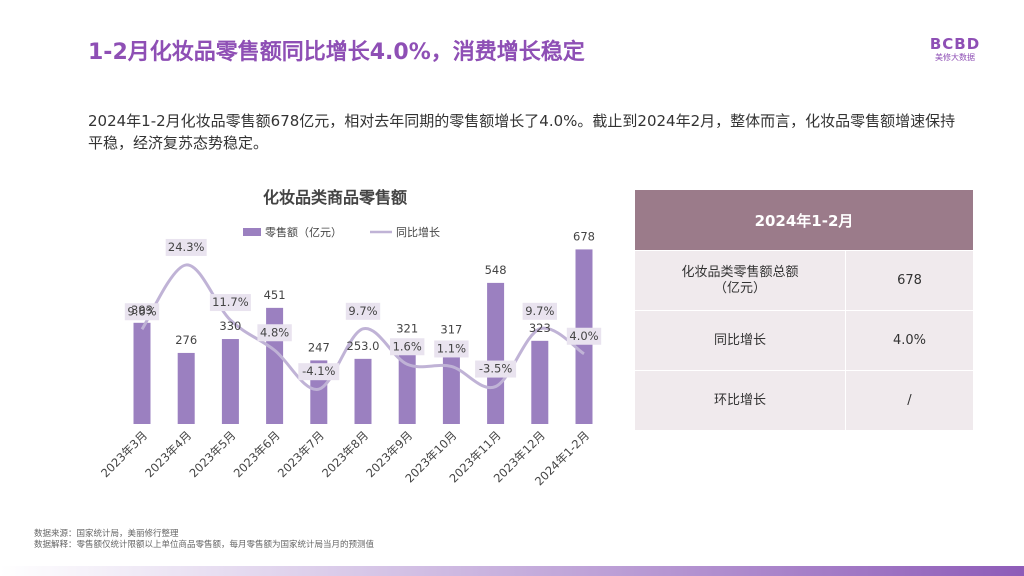 The image size is (1024, 576). I want to click on table-row: 化妆品类零售额总额 （亿元） 678, so click(804, 280).